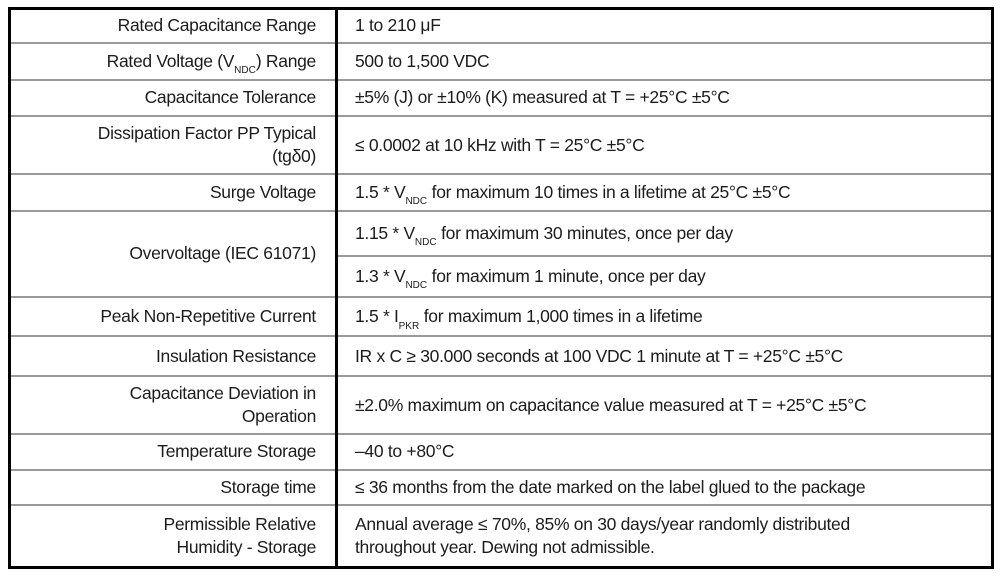  Describe the element at coordinates (664, 60) in the screenshot. I see `spec-value-cell: 500 to 1,500 VDC` at that location.